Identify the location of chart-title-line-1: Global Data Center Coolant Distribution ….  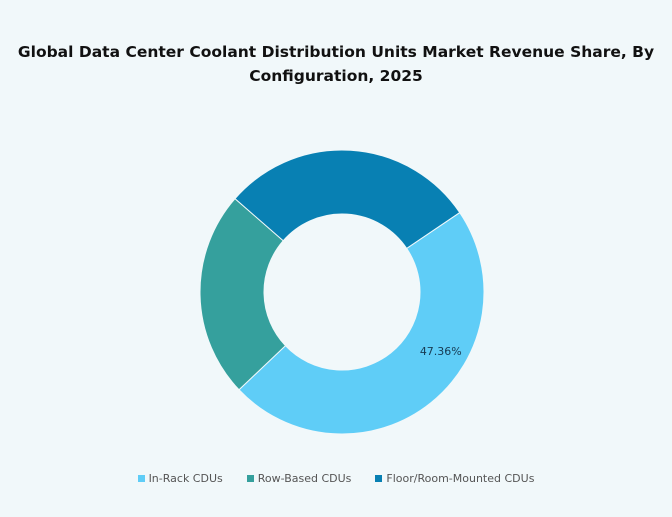
(336, 52).